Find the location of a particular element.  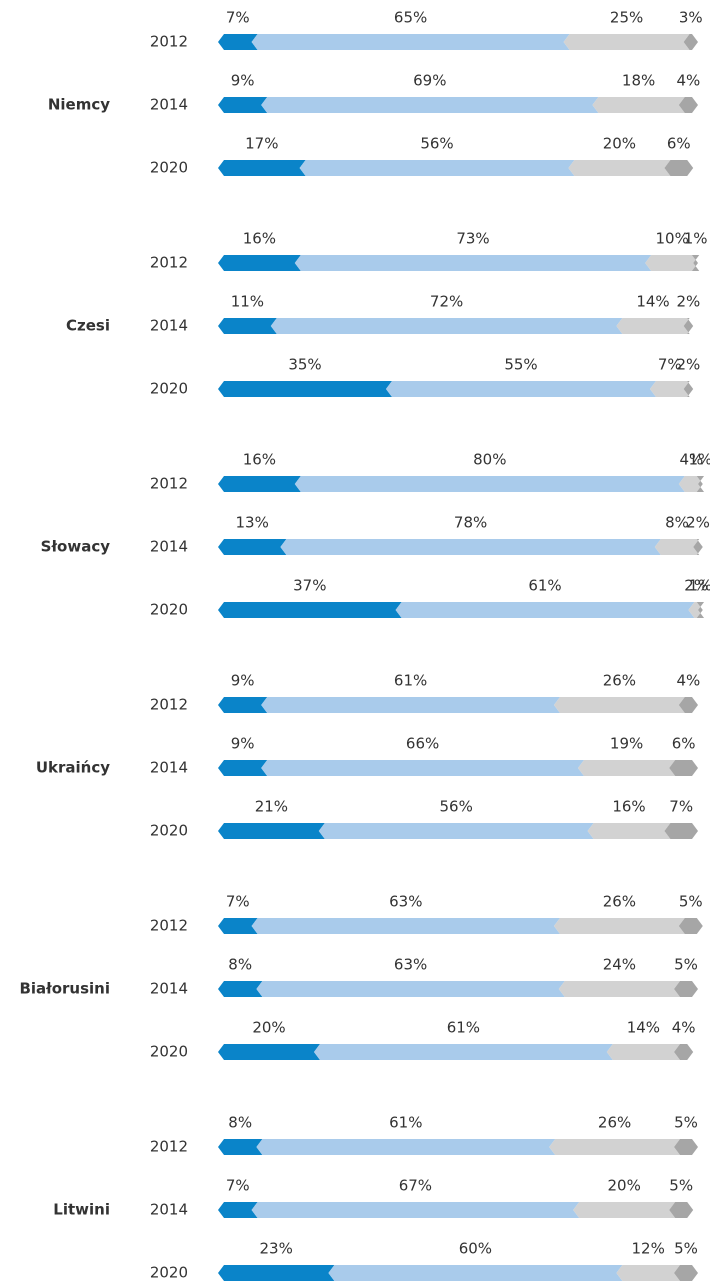

value-label: 67% is located at coordinates (415, 1186).